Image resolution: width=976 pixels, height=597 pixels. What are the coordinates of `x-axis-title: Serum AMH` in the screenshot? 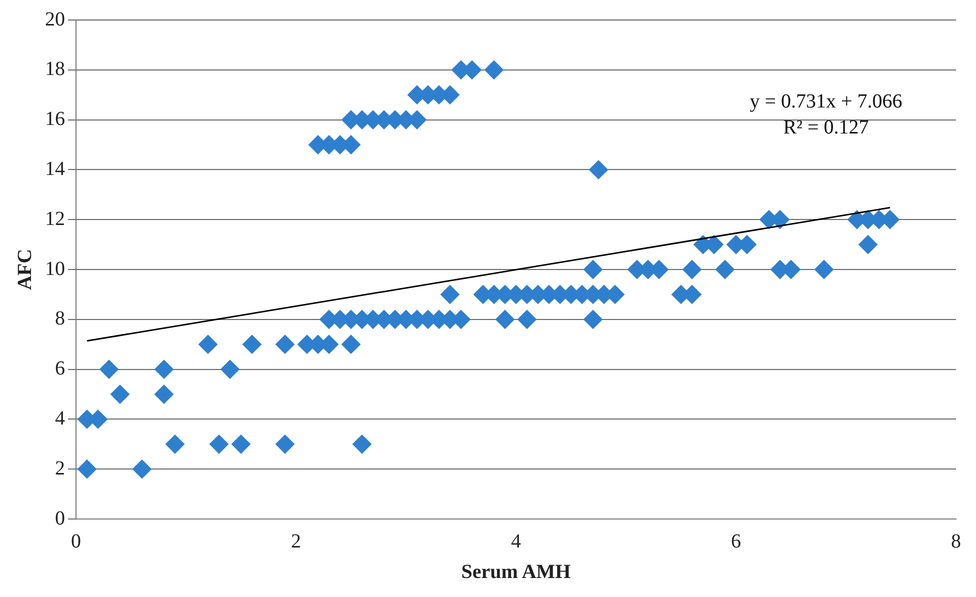 It's located at (516, 572).